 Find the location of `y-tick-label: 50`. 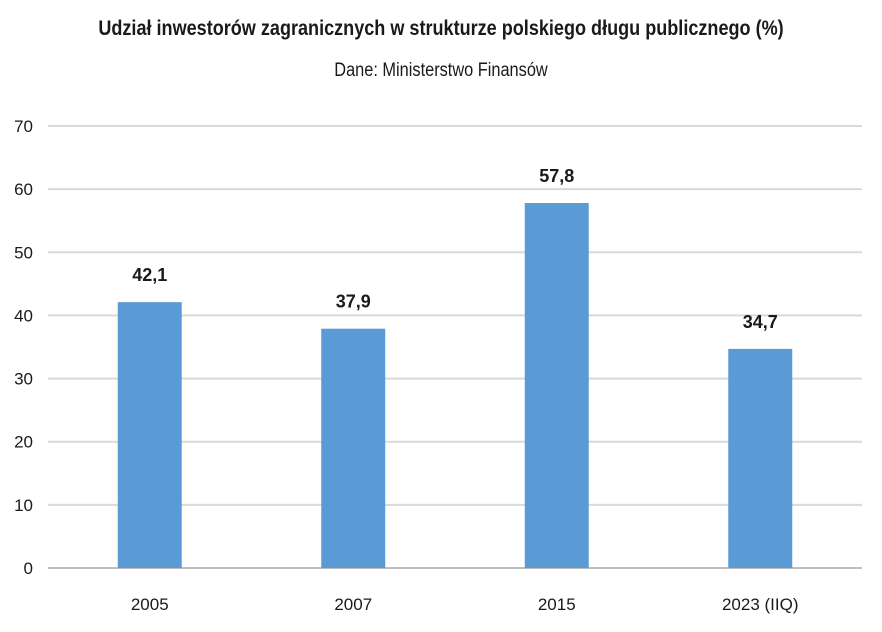

y-tick-label: 50 is located at coordinates (23, 252).